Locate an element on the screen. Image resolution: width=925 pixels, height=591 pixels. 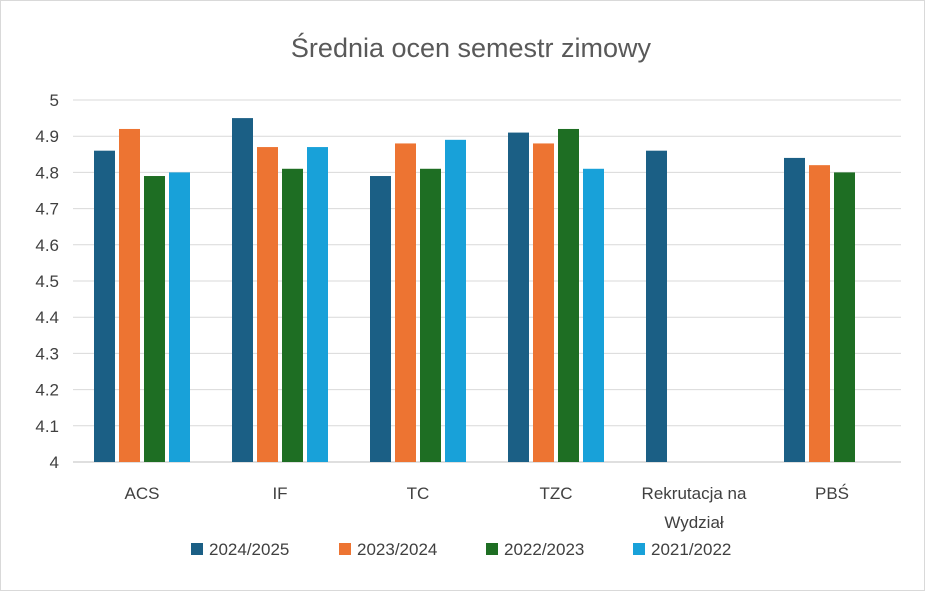
y-tick-label: 4.5 is located at coordinates (47, 281).